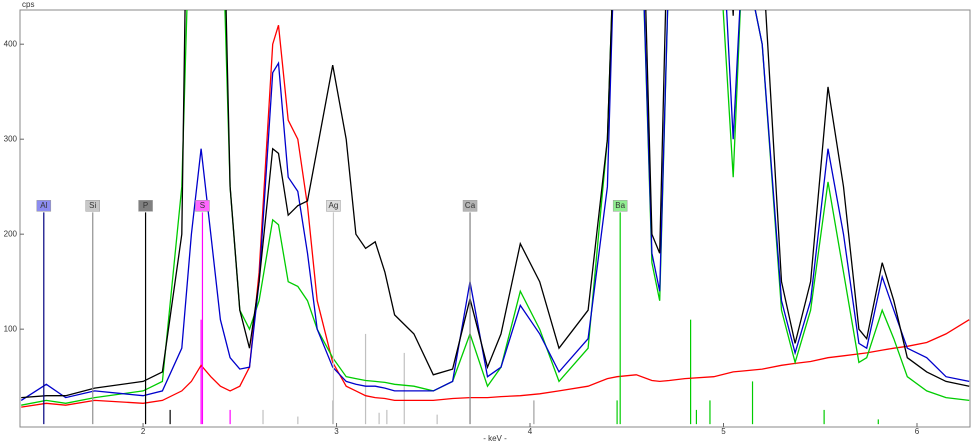  I want to click on x-tick-label: 2, so click(143, 431).